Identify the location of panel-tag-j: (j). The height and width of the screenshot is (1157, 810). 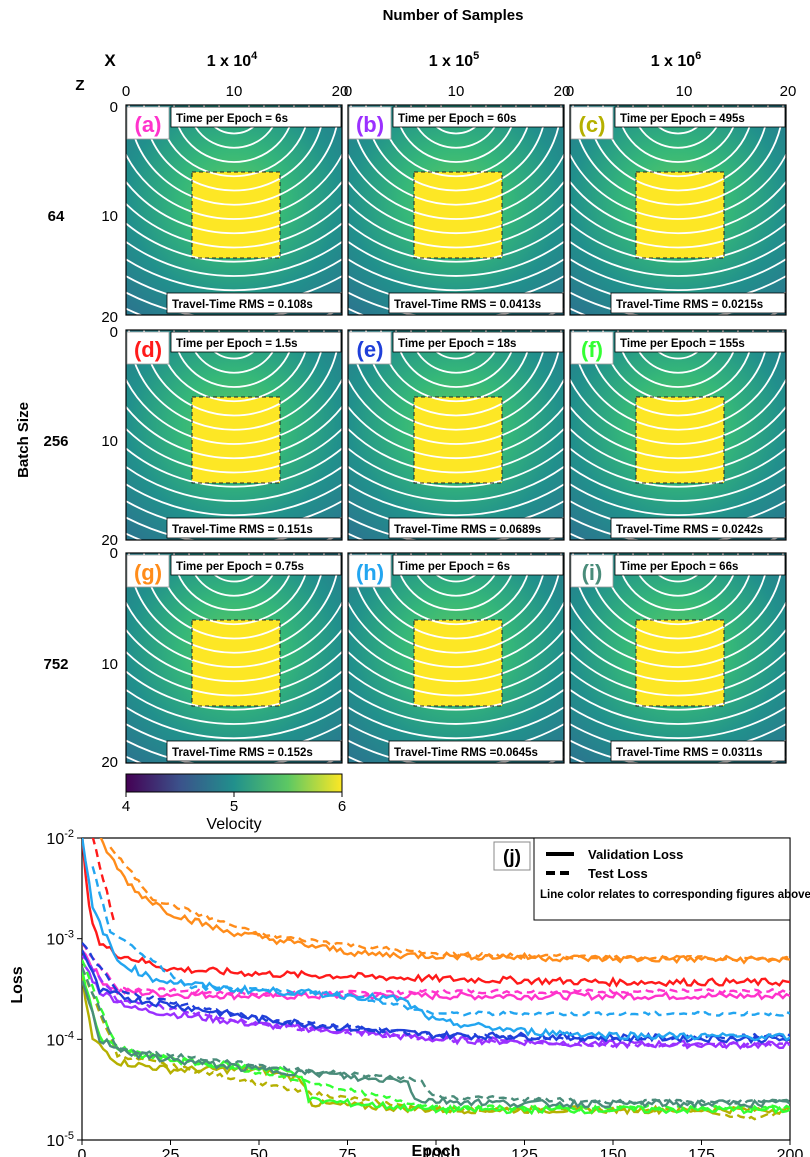
(512, 857).